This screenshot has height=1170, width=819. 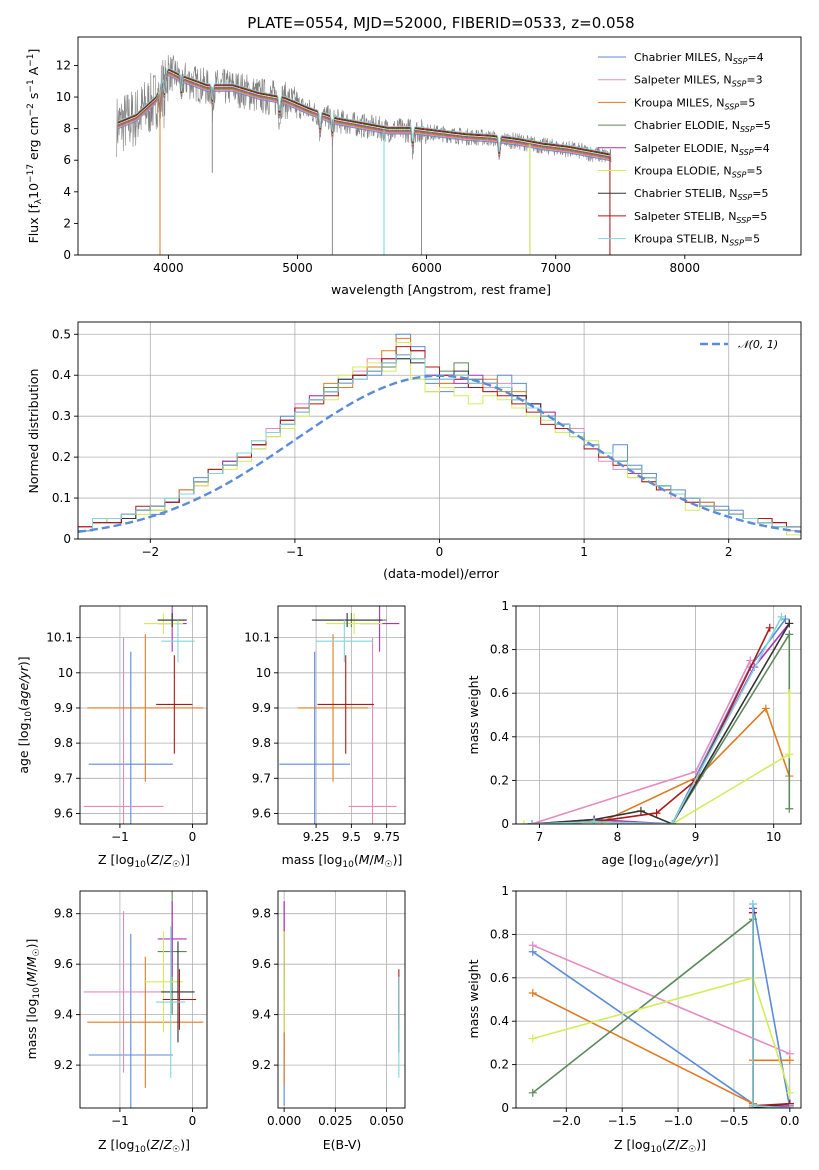 I want to click on x-tick-label: −2, so click(x=150, y=552).